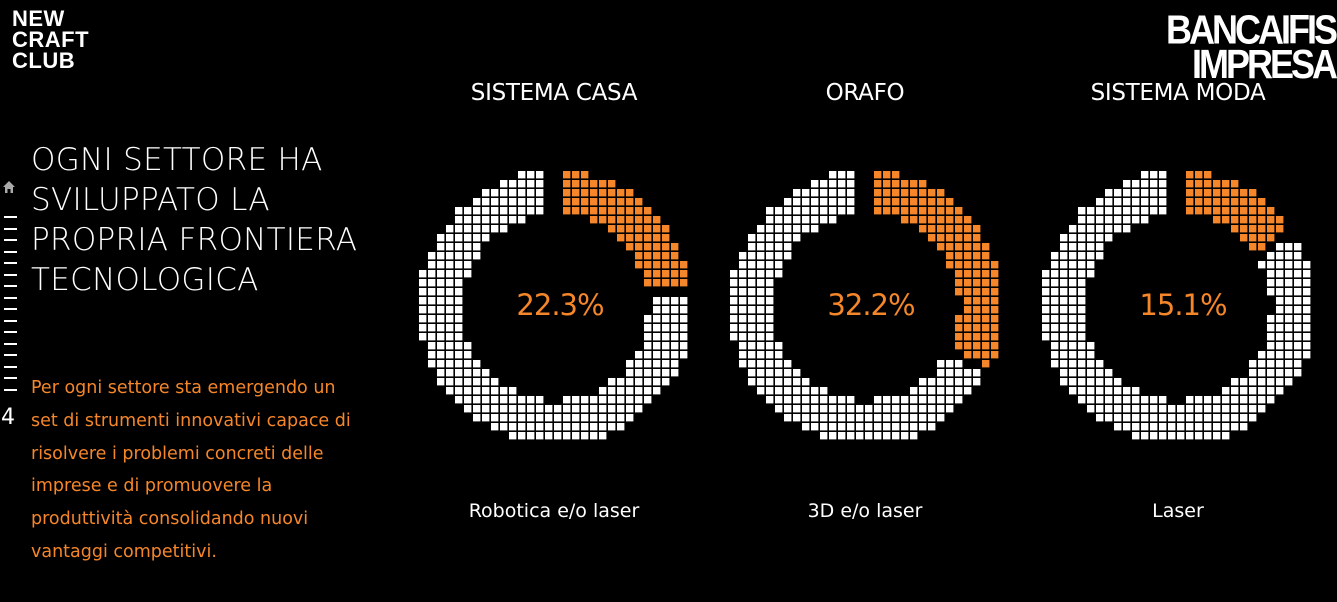  Describe the element at coordinates (554, 511) in the screenshot. I see `chart-subtitle: Robotica e/o laser` at that location.